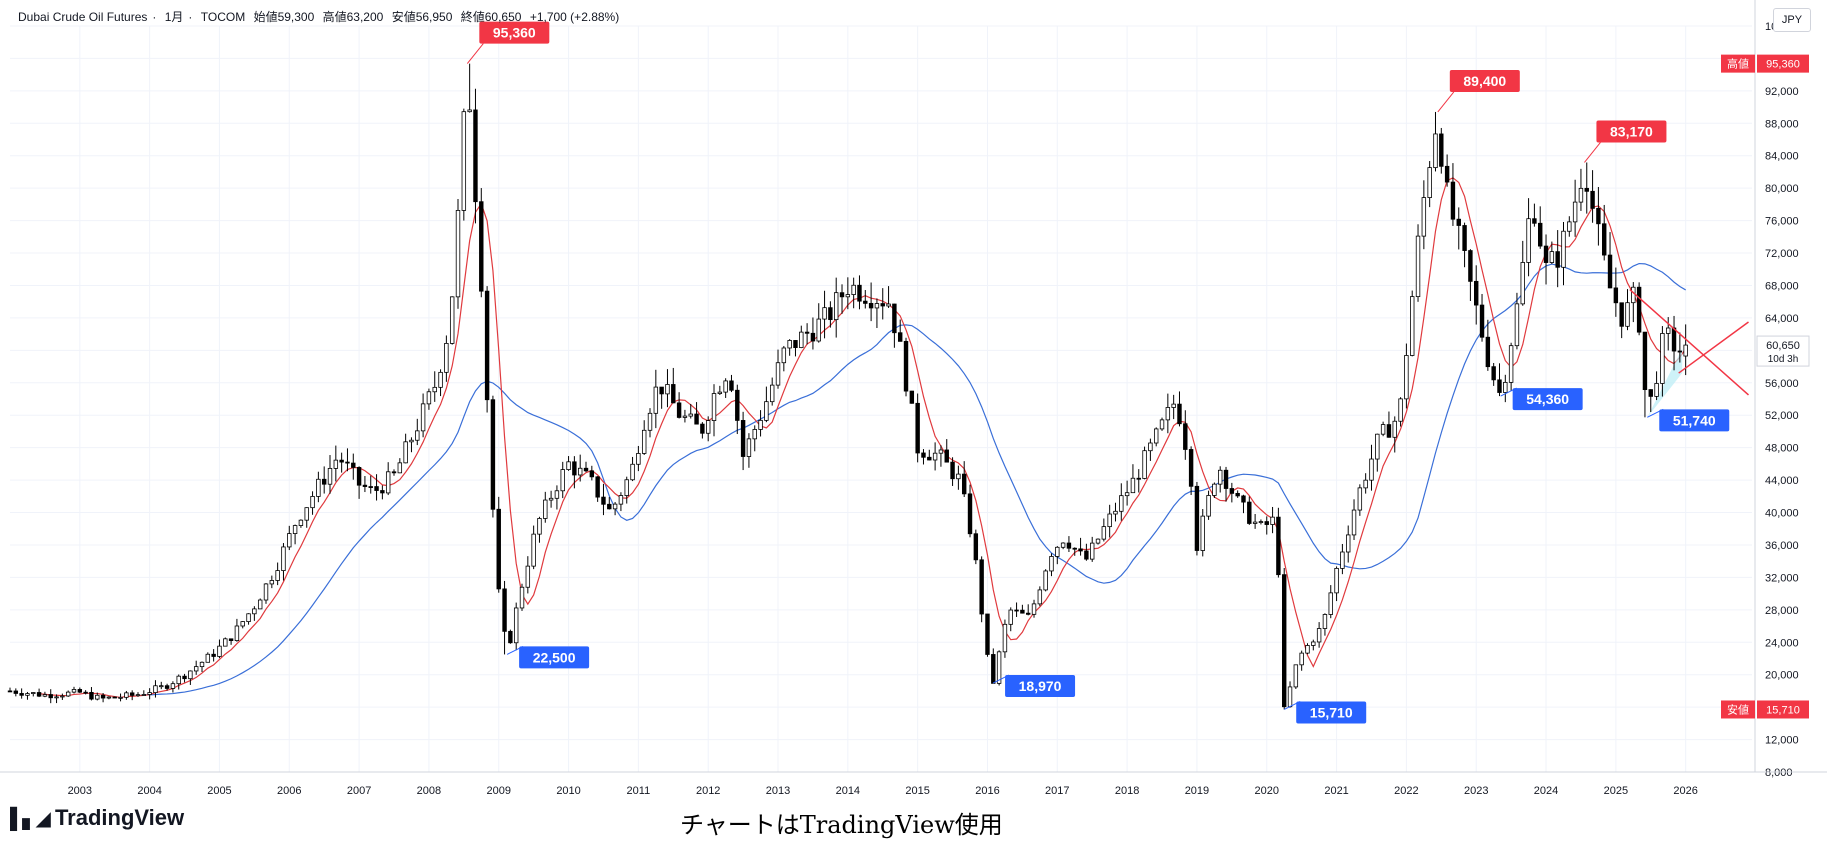 The height and width of the screenshot is (842, 1827). Describe the element at coordinates (174, 17) in the screenshot. I see `interval: 1月` at that location.